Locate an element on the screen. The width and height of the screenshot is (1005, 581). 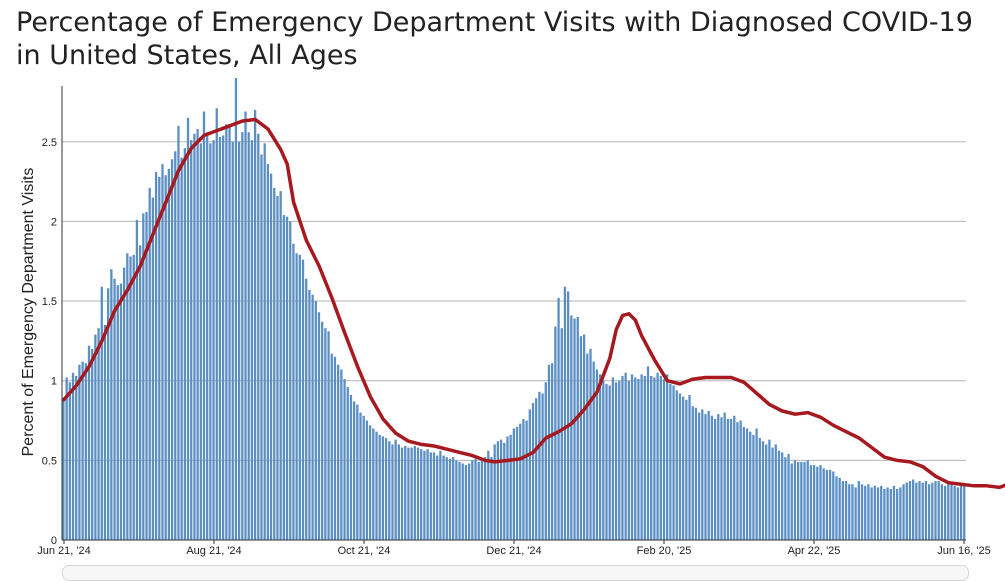
y-tick-label: 2.5 is located at coordinates (49, 143).